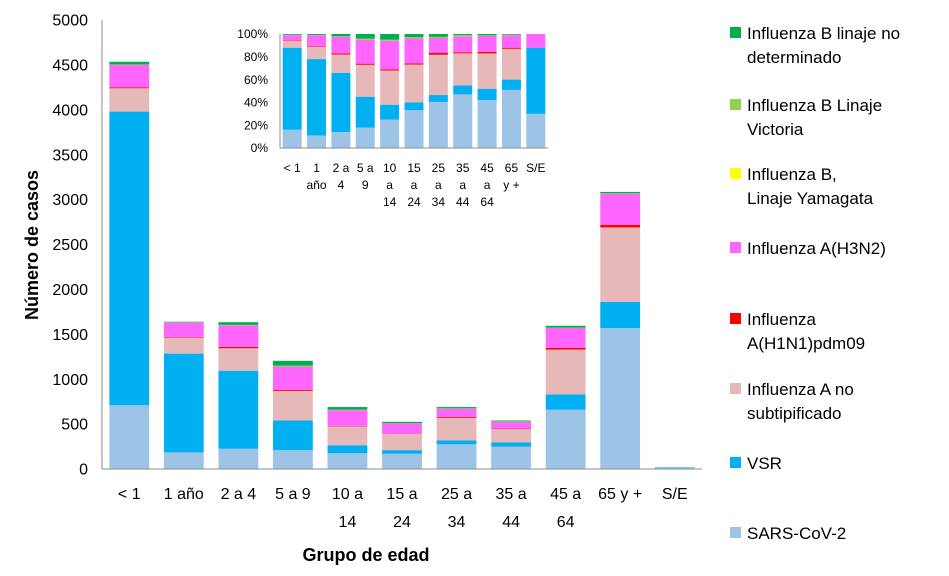 The height and width of the screenshot is (576, 949). Describe the element at coordinates (535, 131) in the screenshot. I see `bar-segment-sars-cov-2-s-e` at that location.